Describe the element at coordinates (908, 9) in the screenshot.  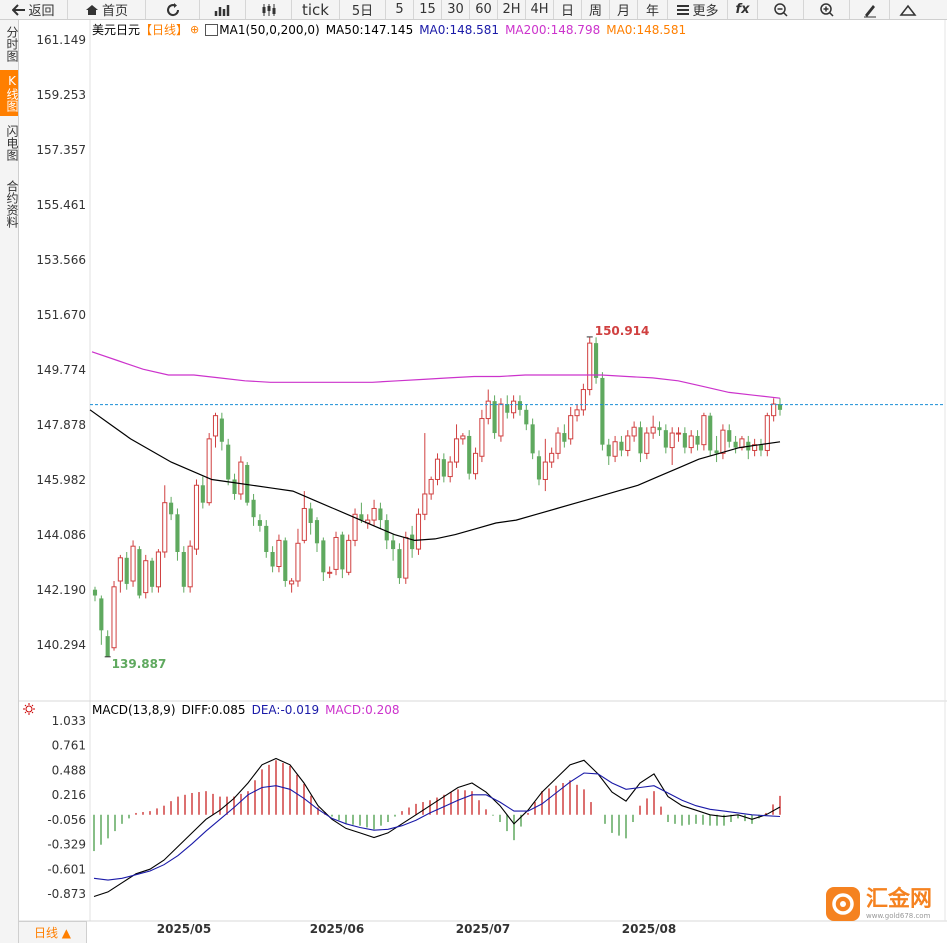
I see `fullscreen-button` at that location.